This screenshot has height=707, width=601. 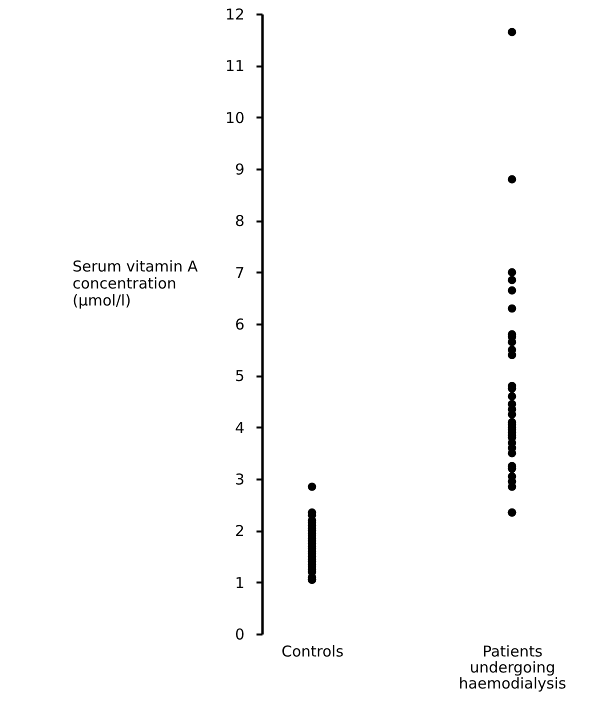 I want to click on y-tick-label: 11, so click(x=234, y=66).